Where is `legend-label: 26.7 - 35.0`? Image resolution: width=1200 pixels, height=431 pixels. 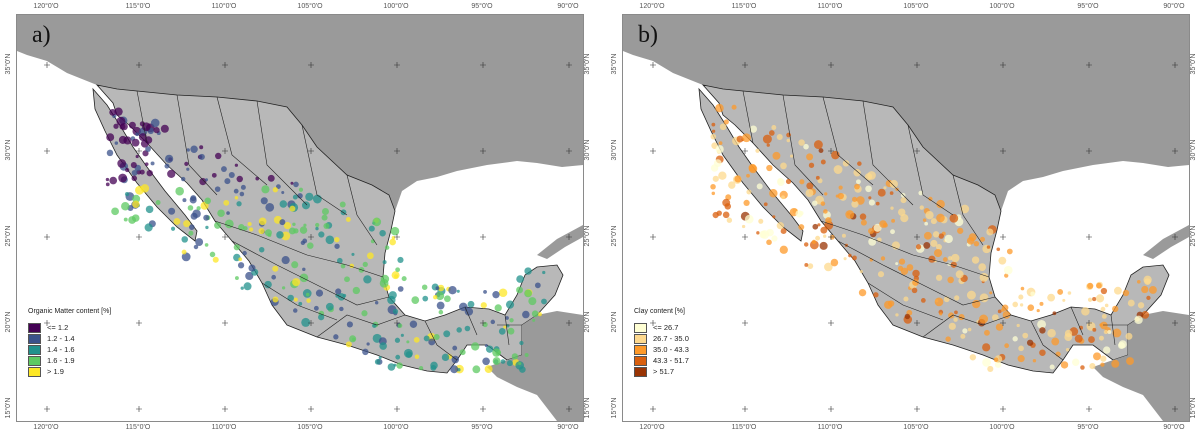
legend-label: 26.7 - 35.0 is located at coordinates (671, 338).